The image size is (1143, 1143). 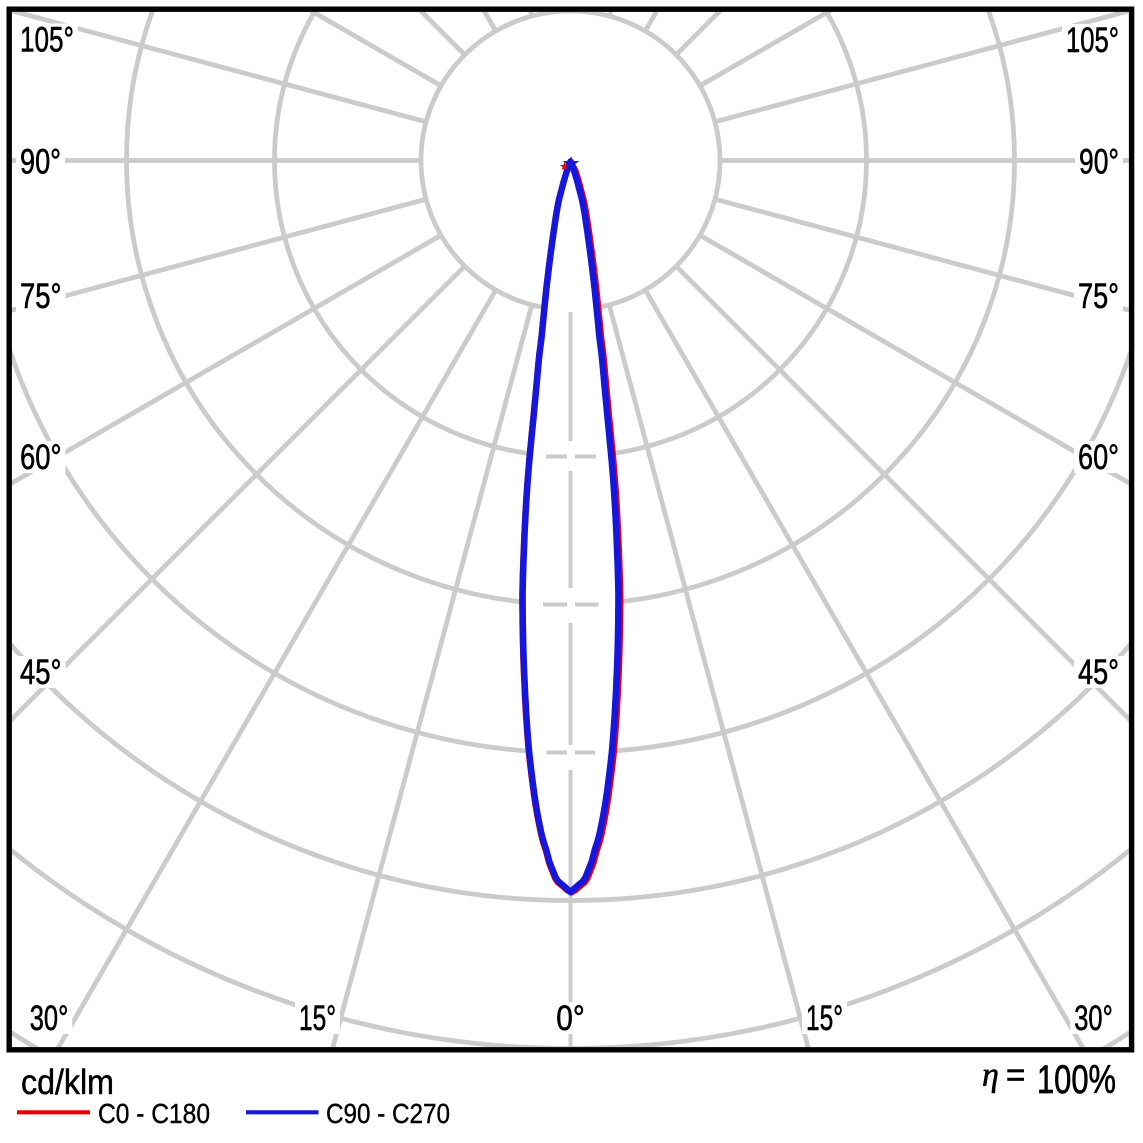 What do you see at coordinates (388, 1113) in the screenshot?
I see `svg-text: C90 - C270` at bounding box center [388, 1113].